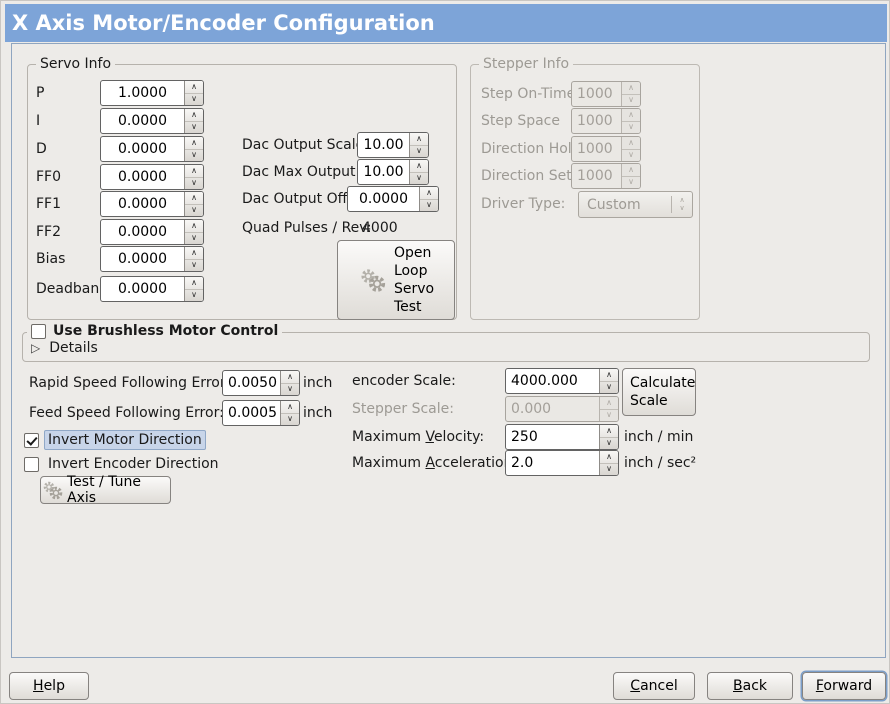  I want to click on open-loop-servo-test-button: Open Loop Servo Test, so click(396, 280).